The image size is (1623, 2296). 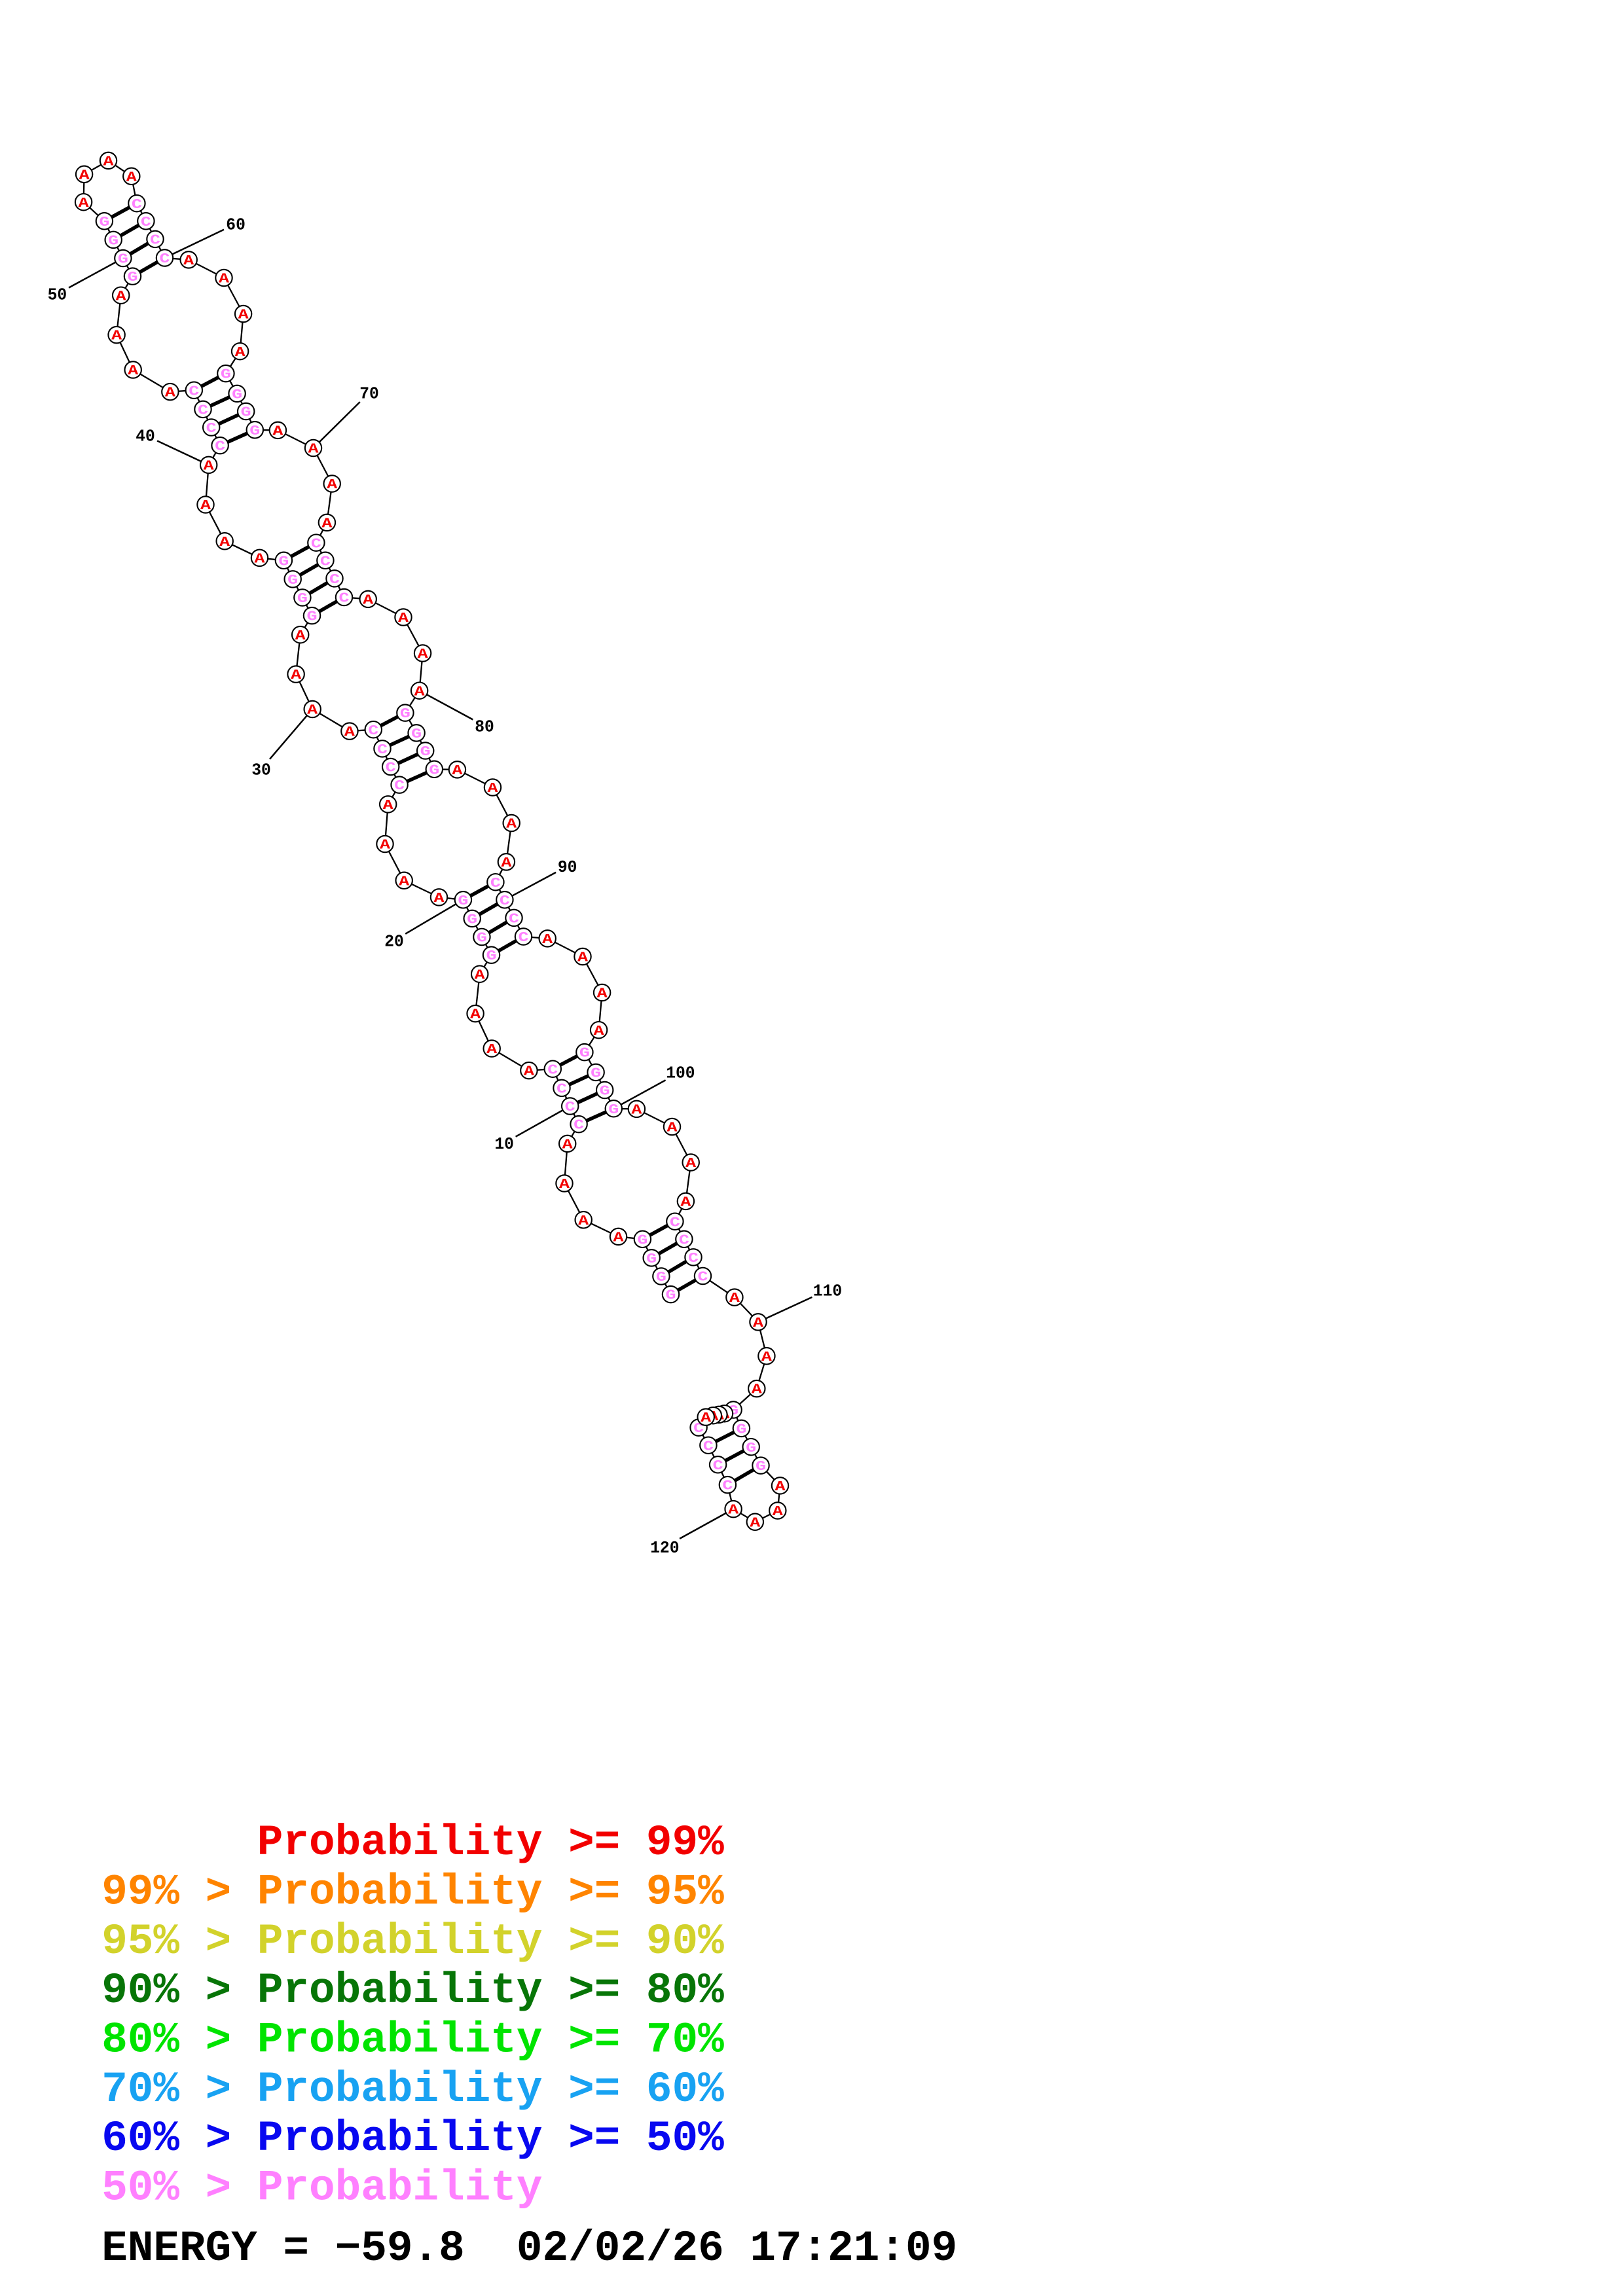 What do you see at coordinates (412, 1990) in the screenshot?
I see `svg-text: 90% > Probability >= 80%` at bounding box center [412, 1990].